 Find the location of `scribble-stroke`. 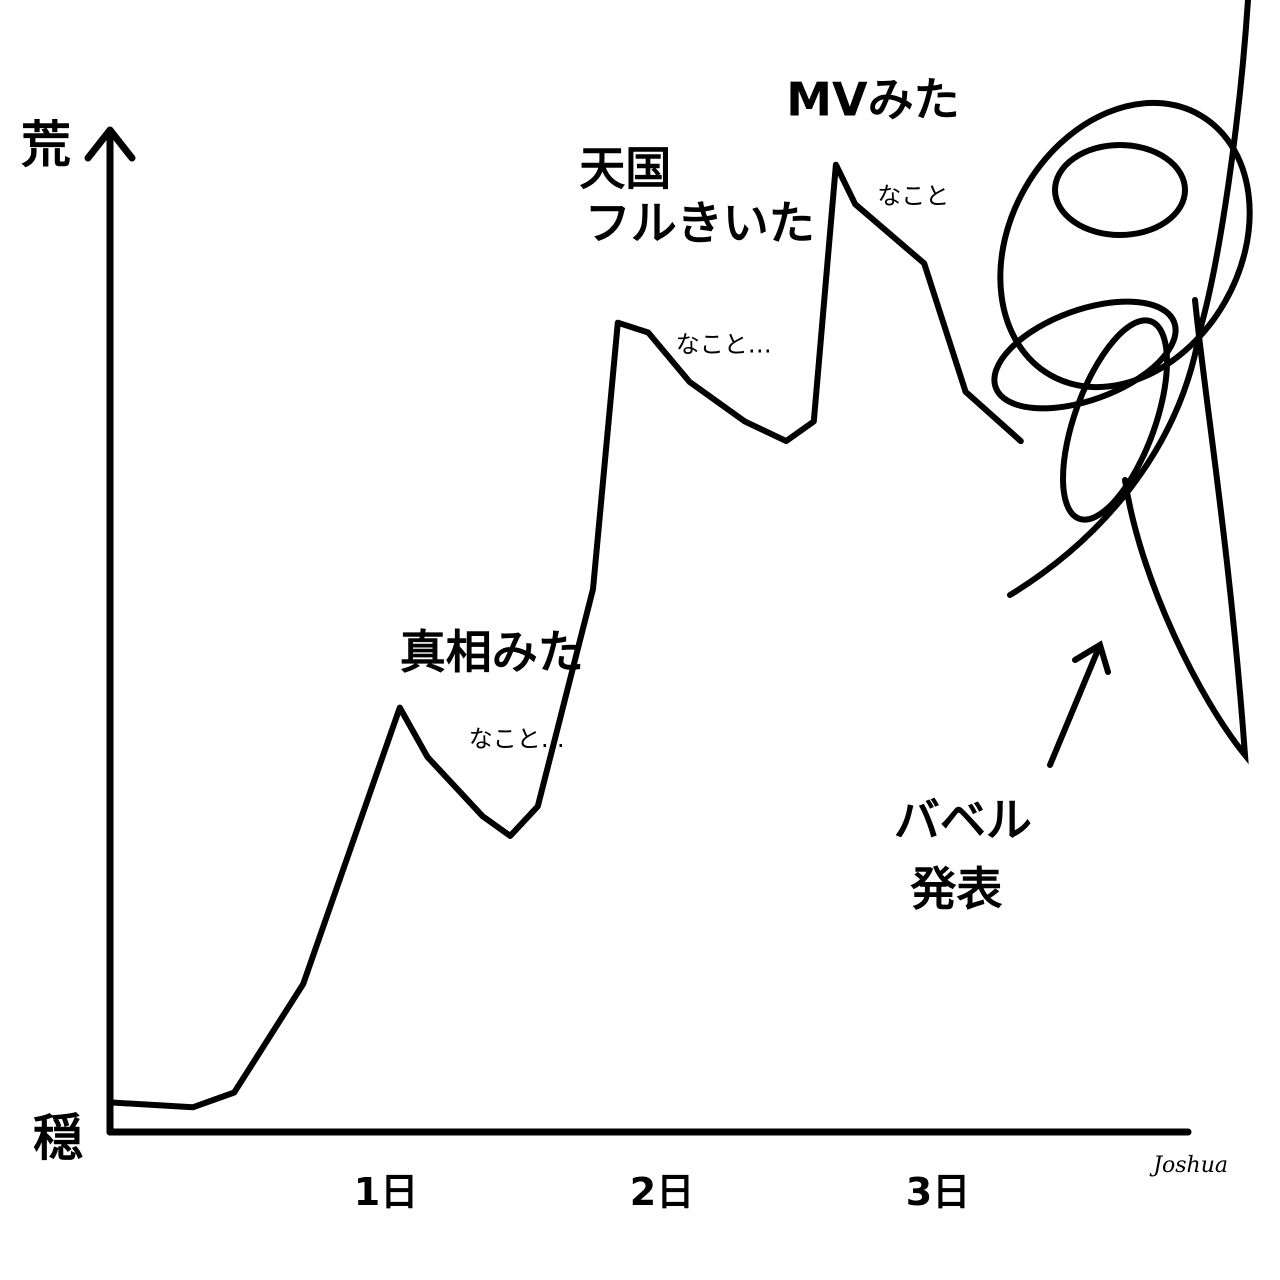

scribble-stroke is located at coordinates (1185, 531).